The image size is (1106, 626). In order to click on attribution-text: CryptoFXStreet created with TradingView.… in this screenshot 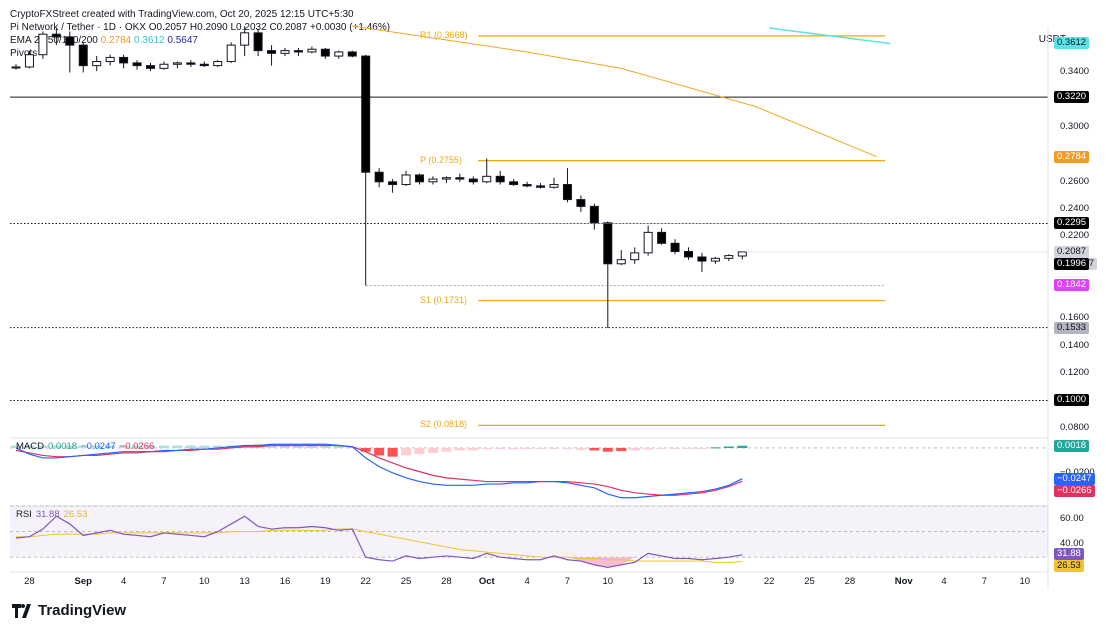, I will do `click(182, 14)`.